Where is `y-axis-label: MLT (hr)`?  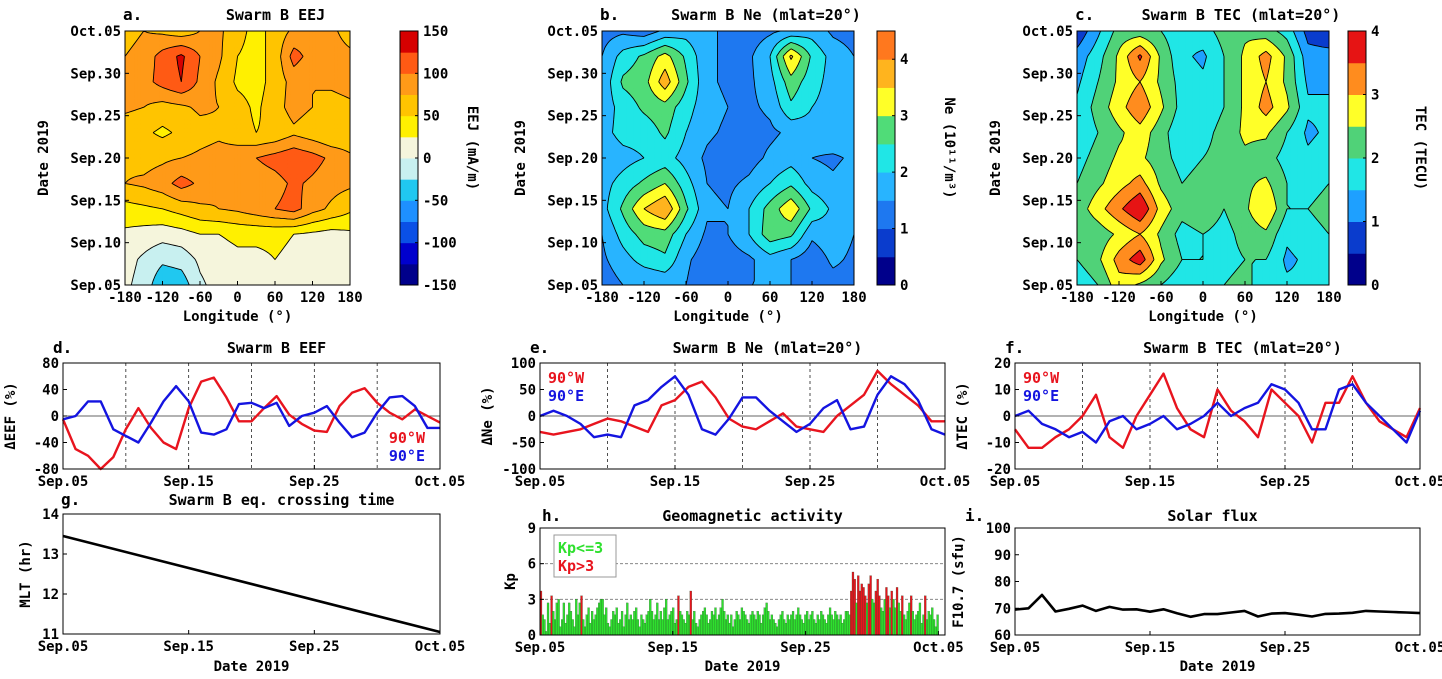
y-axis-label: MLT (hr) is located at coordinates (26, 573).